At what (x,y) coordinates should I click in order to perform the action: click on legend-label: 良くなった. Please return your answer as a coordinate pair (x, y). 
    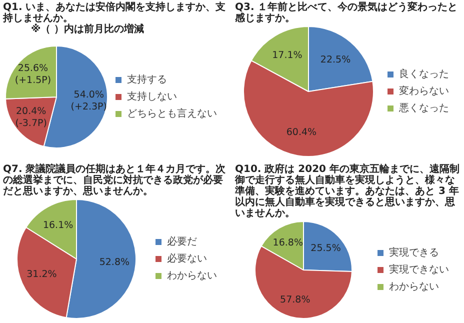
    Looking at the image, I should click on (424, 74).